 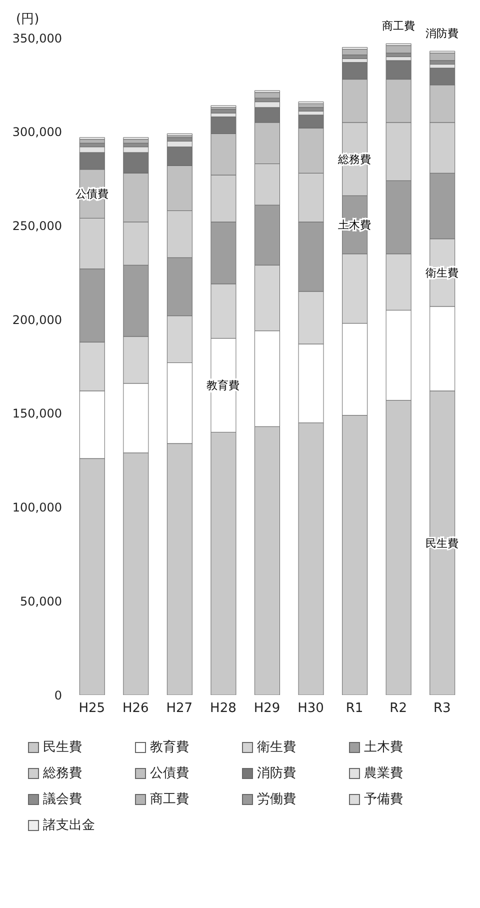 What do you see at coordinates (355, 708) in the screenshot?
I see `x-tick-label: R1` at bounding box center [355, 708].